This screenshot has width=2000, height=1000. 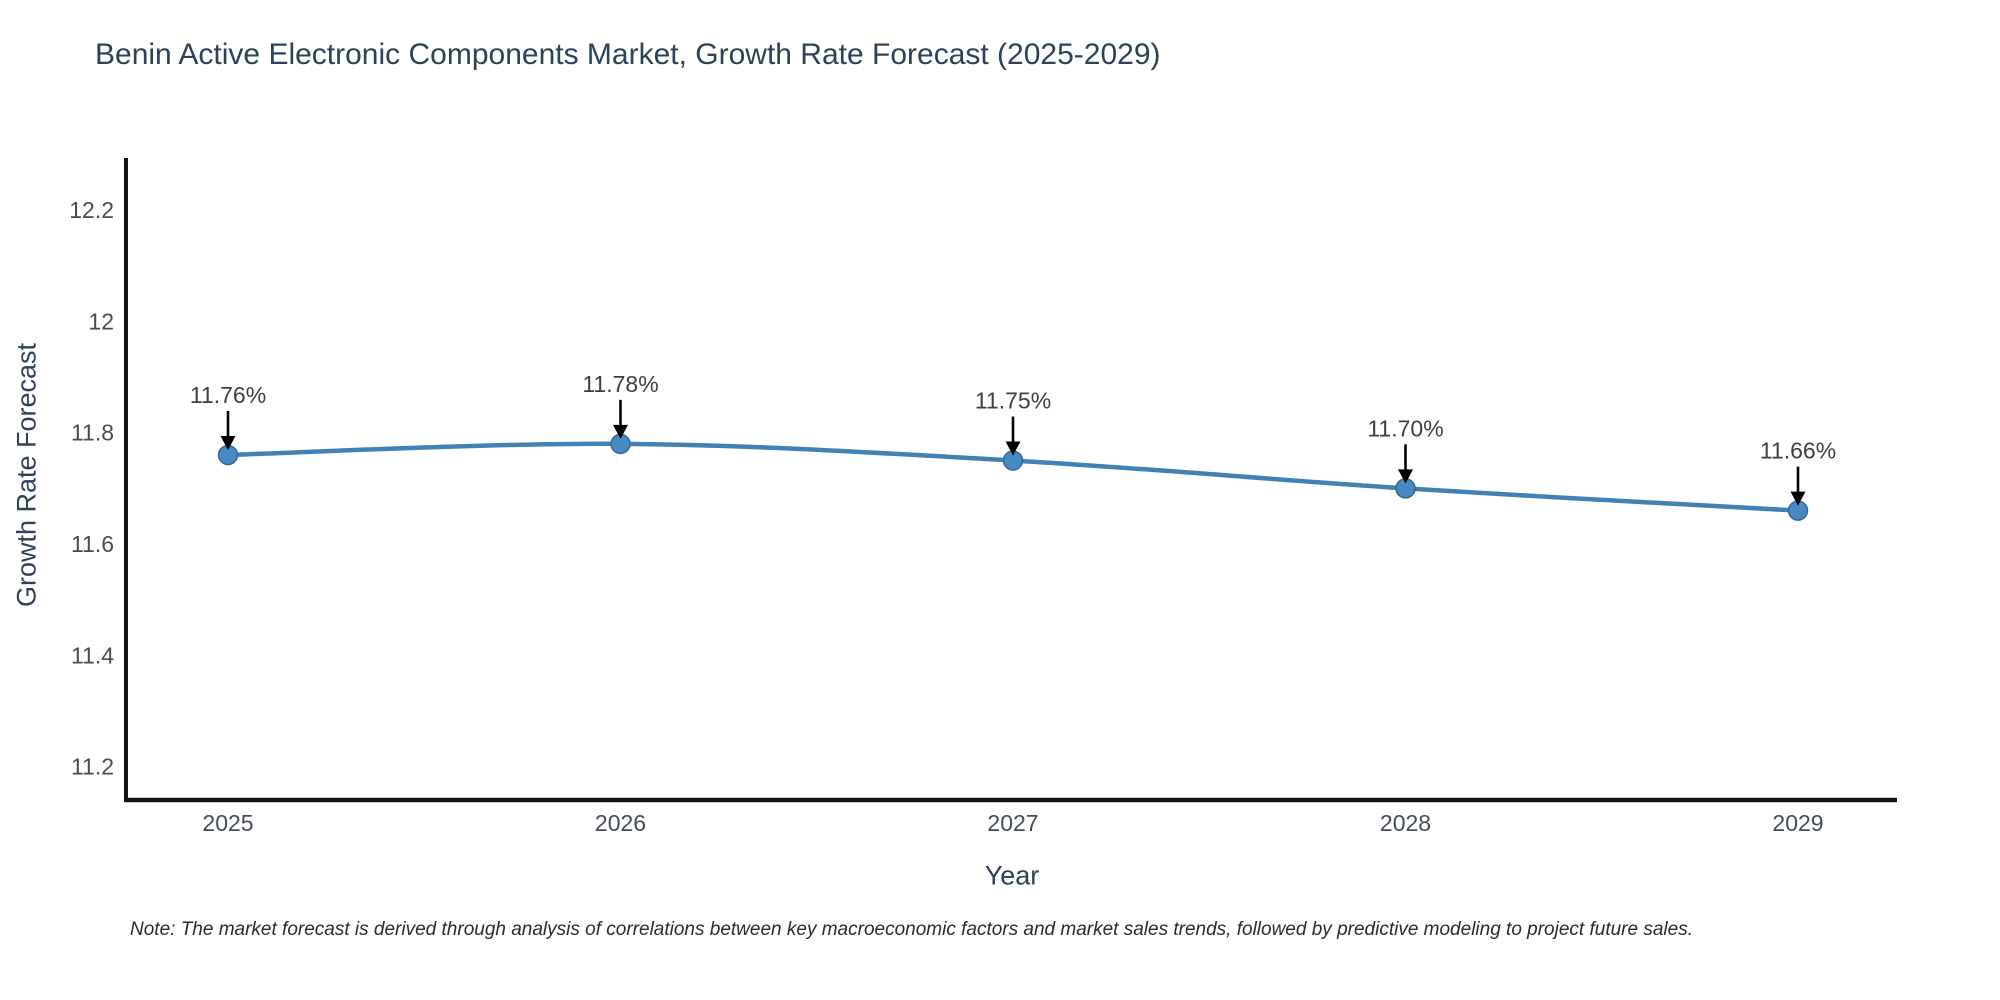 I want to click on x-tick-label: 2027, so click(x=1012, y=823).